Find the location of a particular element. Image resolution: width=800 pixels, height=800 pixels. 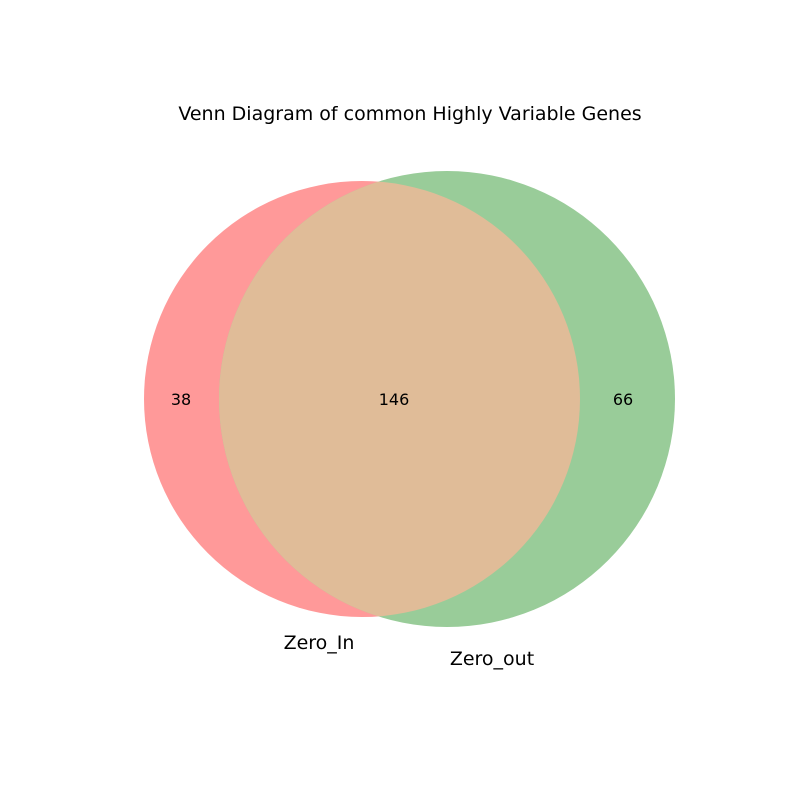

count-intersection: 146 is located at coordinates (394, 399).